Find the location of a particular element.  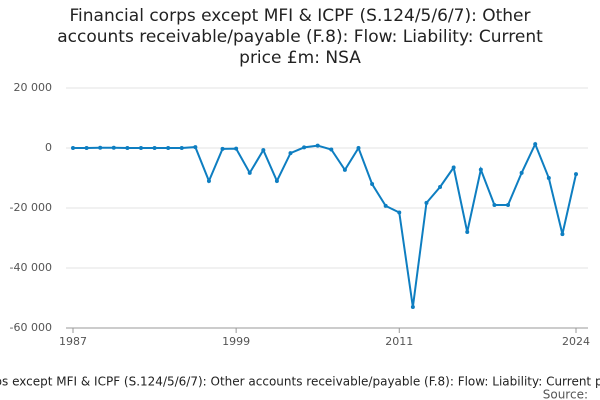

x-tick-label: 1987 is located at coordinates (73, 341).